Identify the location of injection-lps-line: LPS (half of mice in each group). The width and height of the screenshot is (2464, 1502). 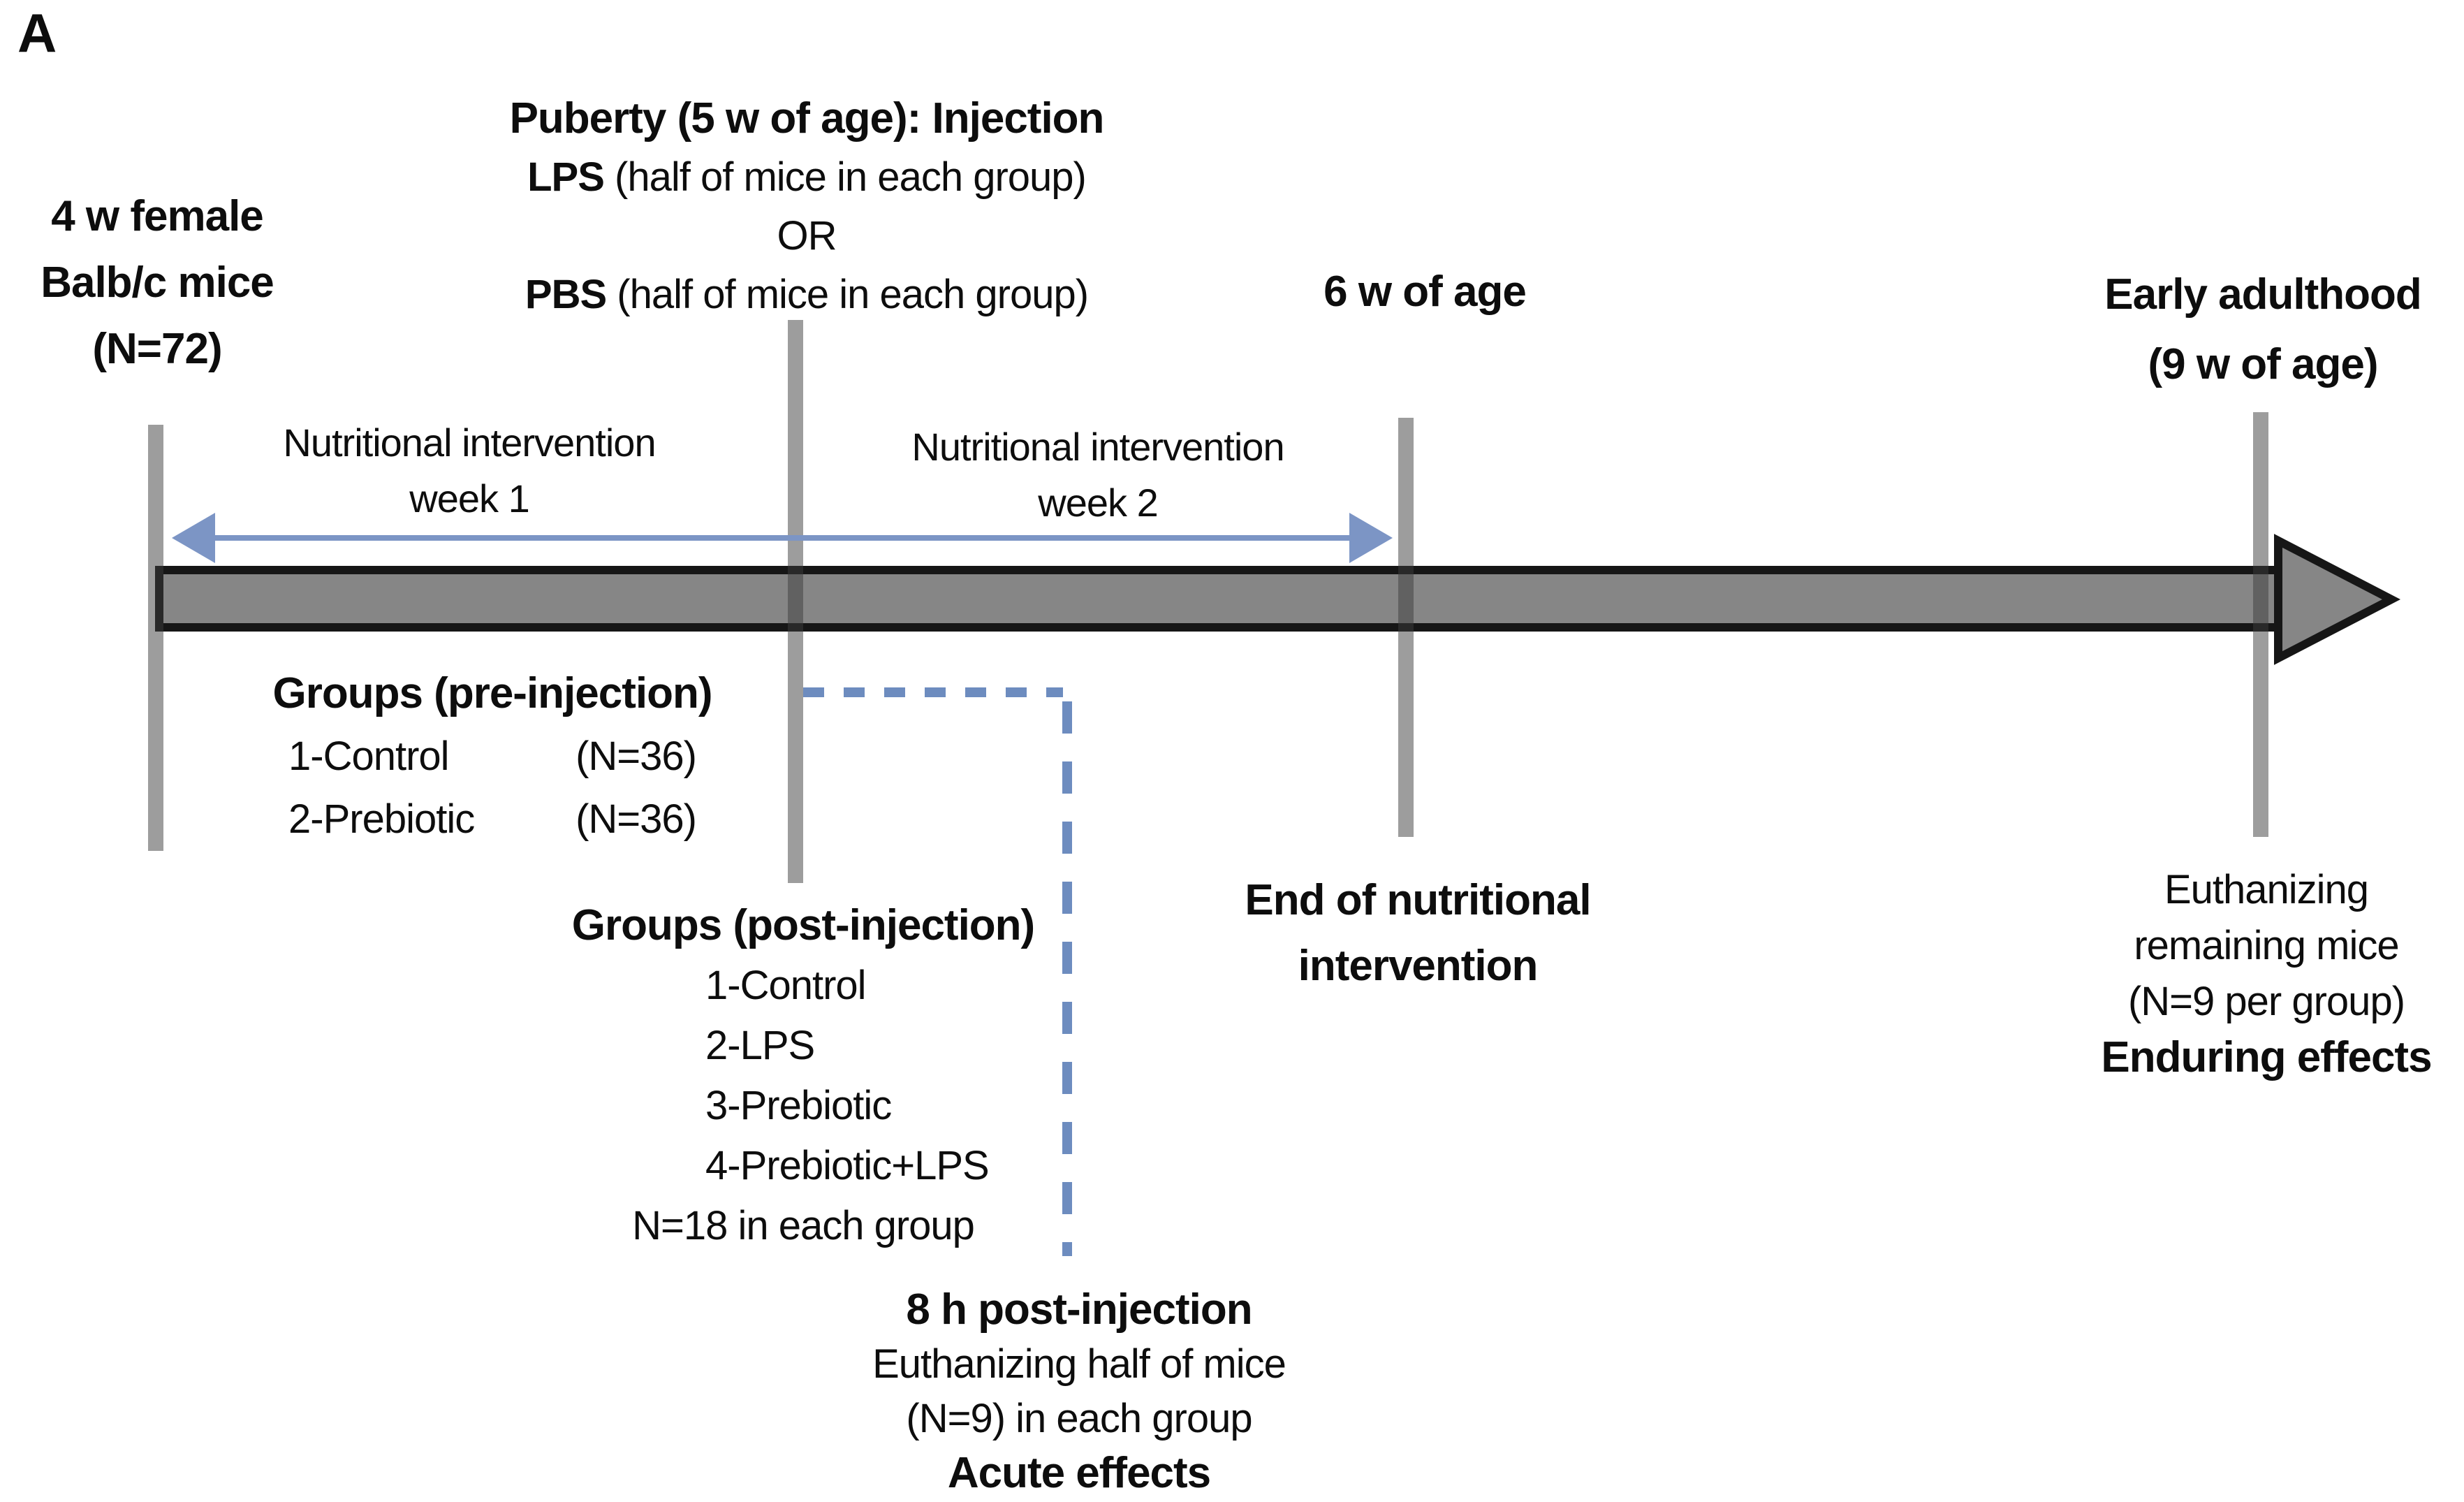
(807, 177).